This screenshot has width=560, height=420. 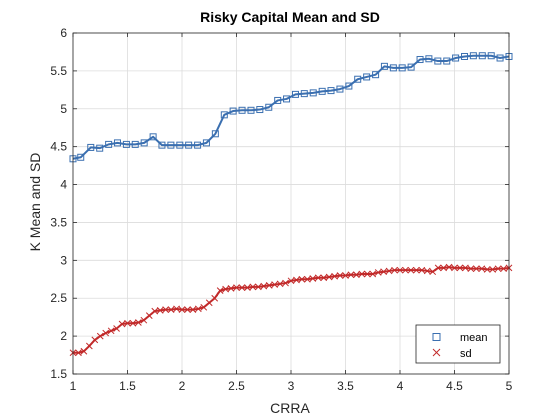 What do you see at coordinates (63, 260) in the screenshot?
I see `y-tick-label: 3` at bounding box center [63, 260].